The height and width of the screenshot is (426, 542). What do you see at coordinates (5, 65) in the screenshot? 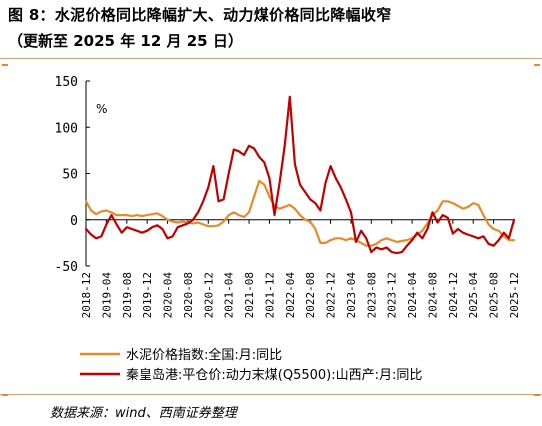
I see `left-accent-mark` at bounding box center [5, 65].